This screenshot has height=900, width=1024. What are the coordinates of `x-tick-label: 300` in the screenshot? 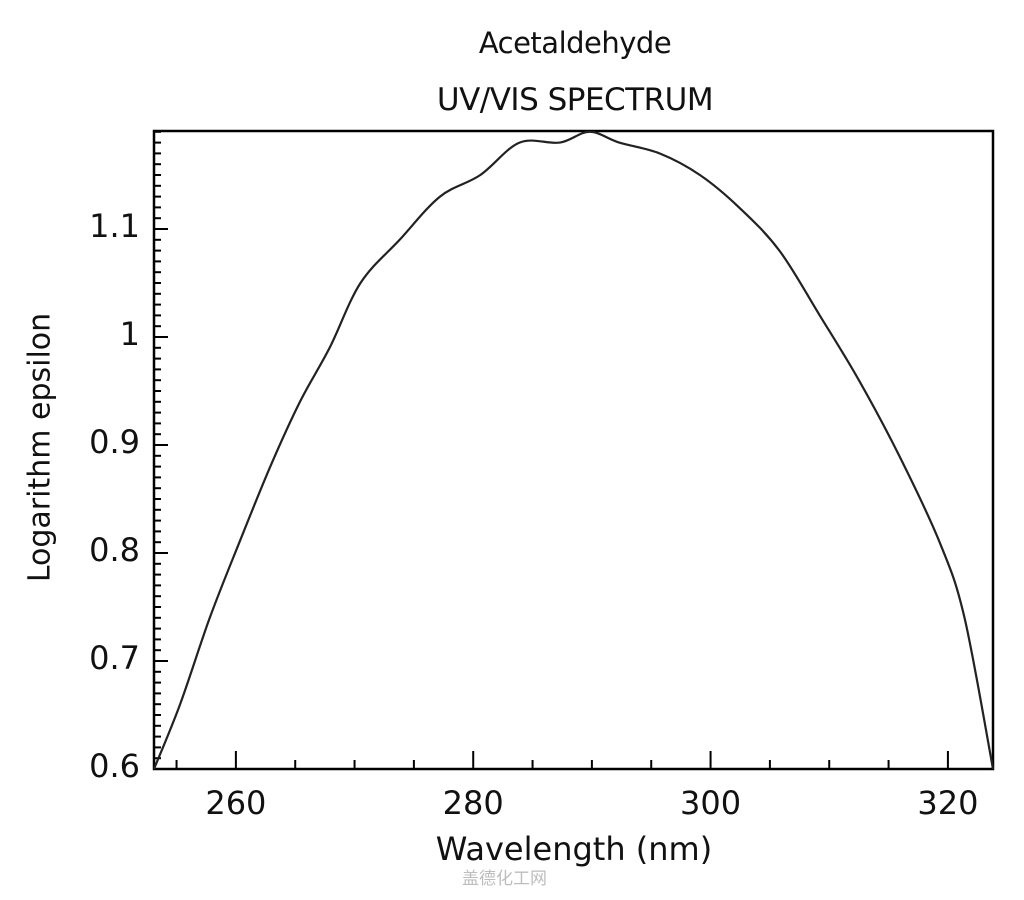 It's located at (711, 803).